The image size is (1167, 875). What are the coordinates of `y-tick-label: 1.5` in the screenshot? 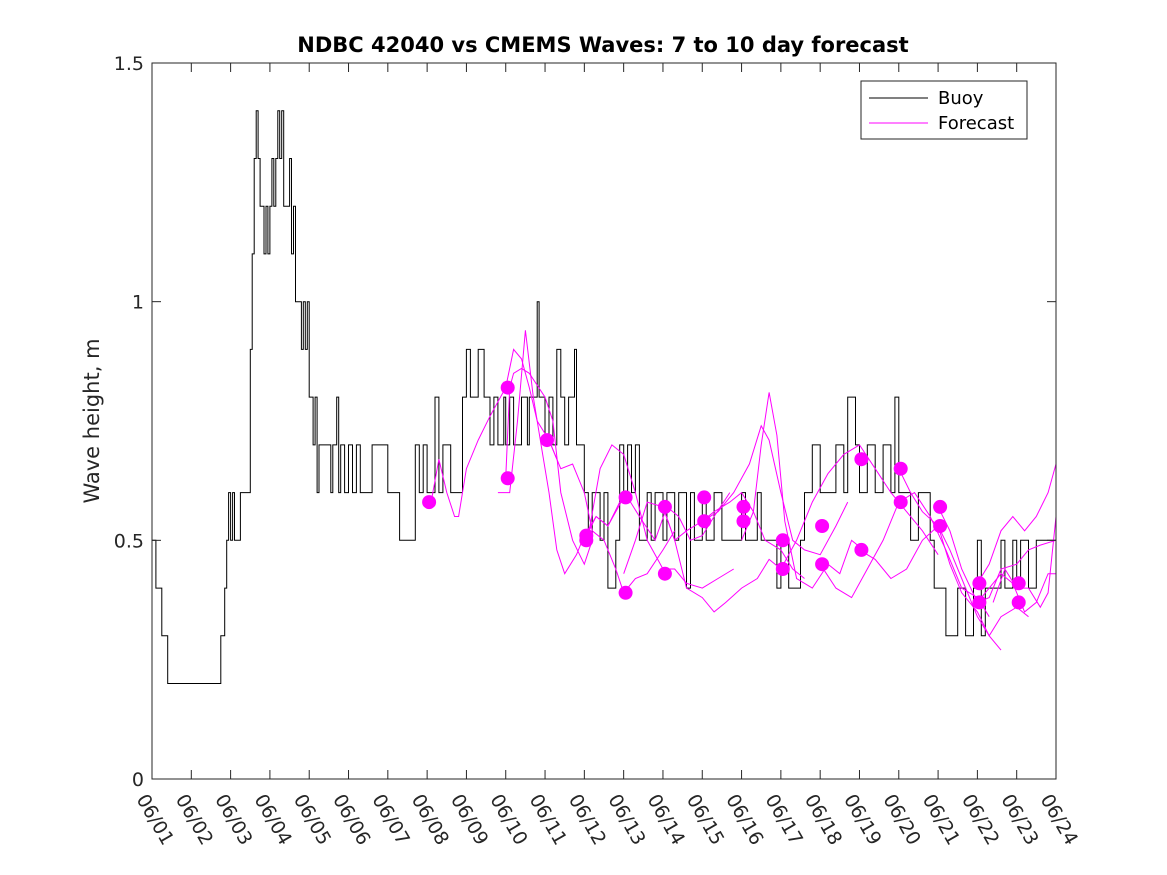 It's located at (129, 64).